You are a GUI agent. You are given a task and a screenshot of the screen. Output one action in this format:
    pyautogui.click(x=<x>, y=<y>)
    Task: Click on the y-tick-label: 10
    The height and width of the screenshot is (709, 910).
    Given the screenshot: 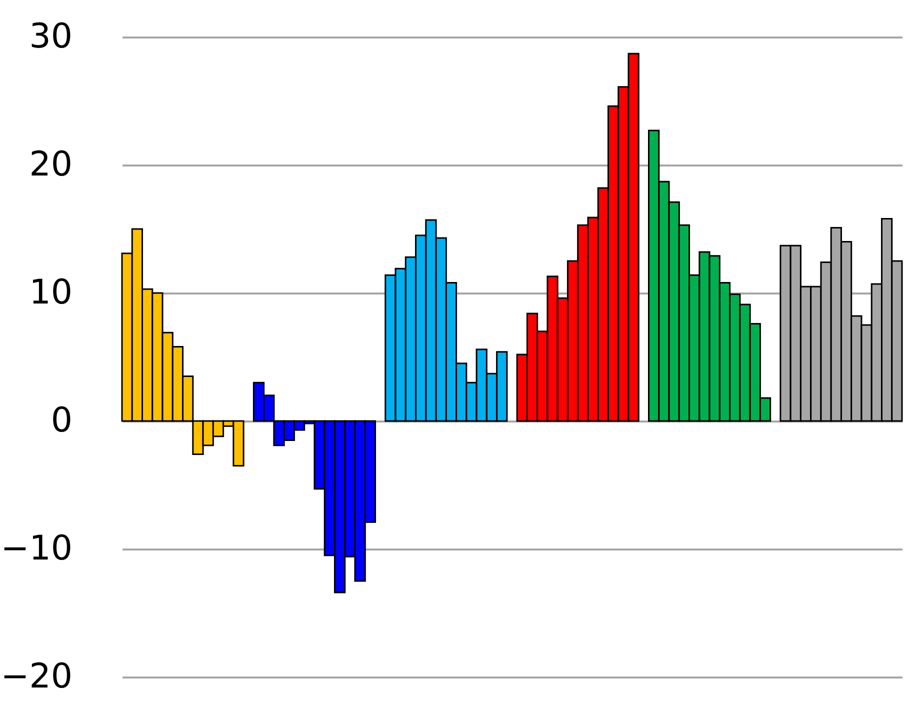 What is the action you would take?
    pyautogui.click(x=50, y=292)
    